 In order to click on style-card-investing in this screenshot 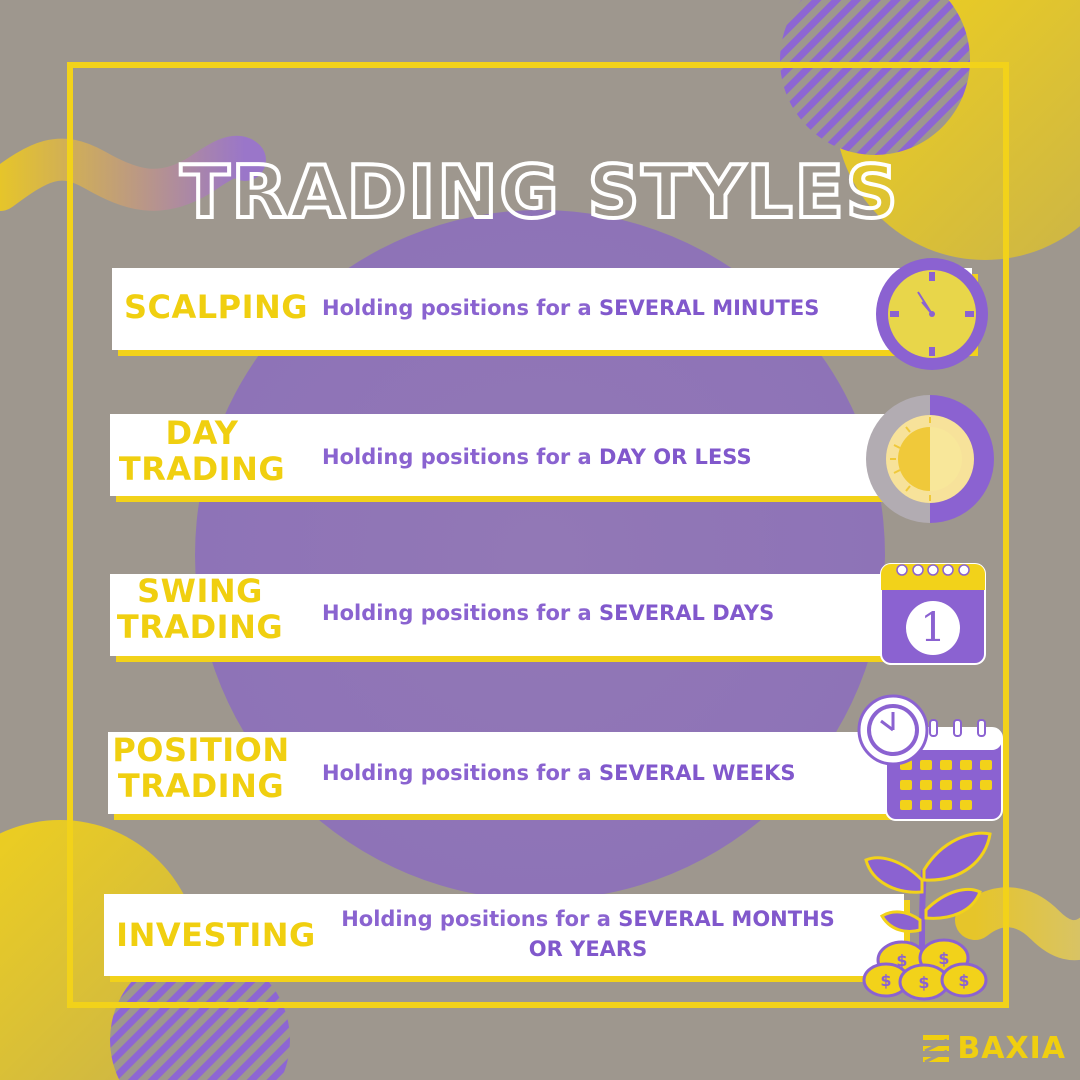, I will do `click(504, 935)`.